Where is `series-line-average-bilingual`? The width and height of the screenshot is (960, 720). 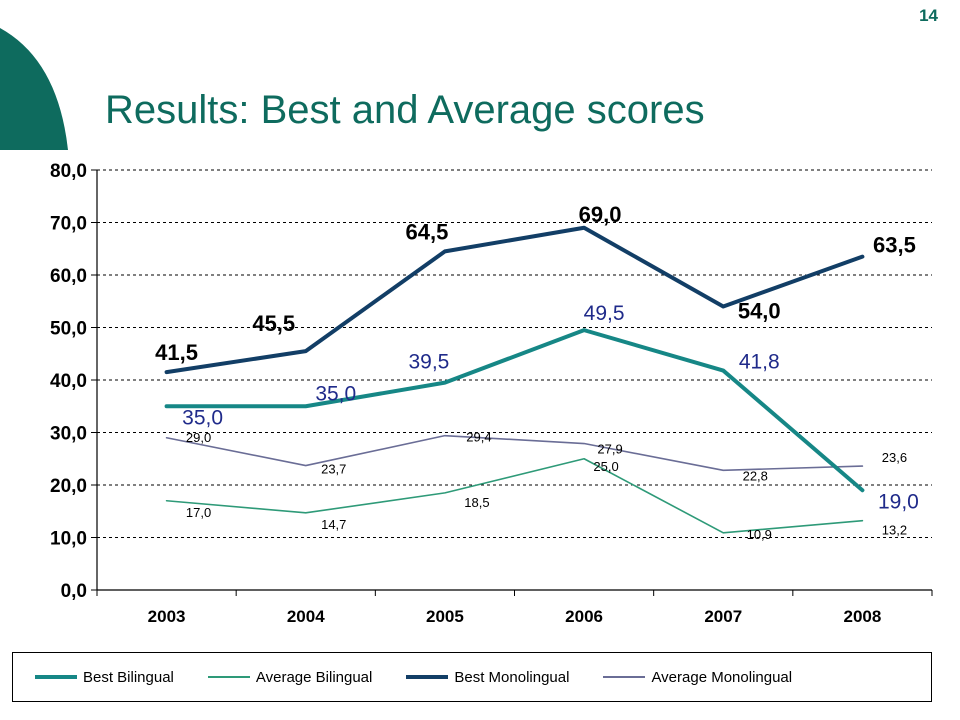 series-line-average-bilingual is located at coordinates (514, 495).